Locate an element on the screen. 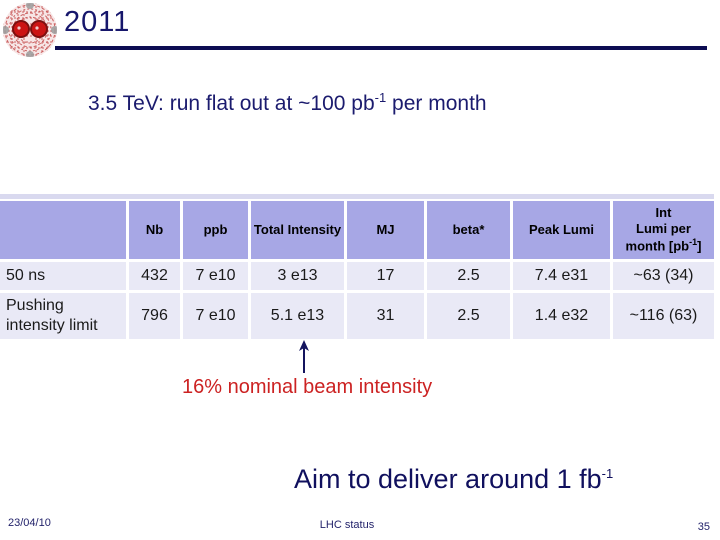  footer-title: LHC status is located at coordinates (347, 525).